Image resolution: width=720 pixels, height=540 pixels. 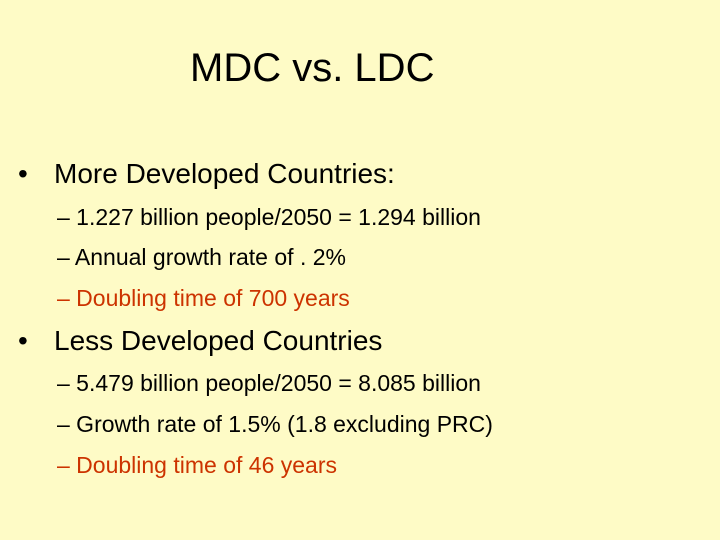 What do you see at coordinates (197, 465) in the screenshot?
I see `list-item-ldc-doubling-time: – Doubling time of 46 years` at bounding box center [197, 465].